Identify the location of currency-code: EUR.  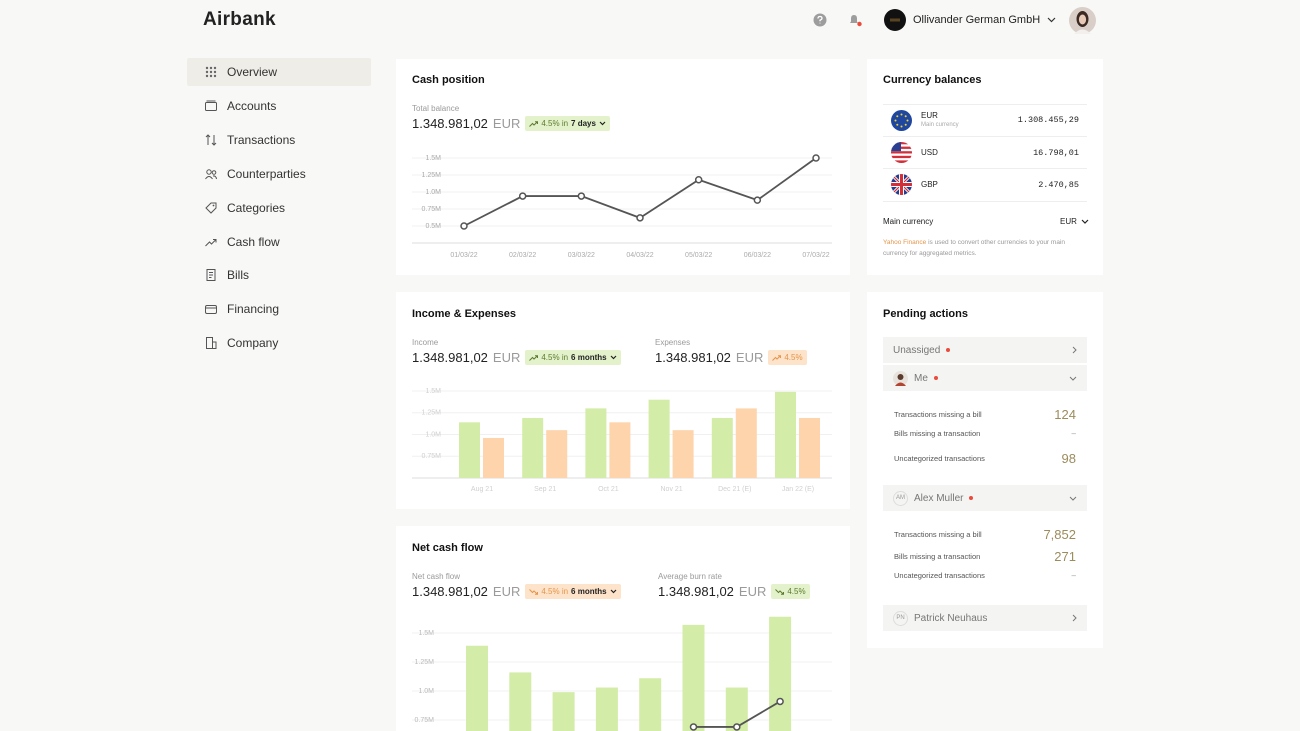
(929, 115).